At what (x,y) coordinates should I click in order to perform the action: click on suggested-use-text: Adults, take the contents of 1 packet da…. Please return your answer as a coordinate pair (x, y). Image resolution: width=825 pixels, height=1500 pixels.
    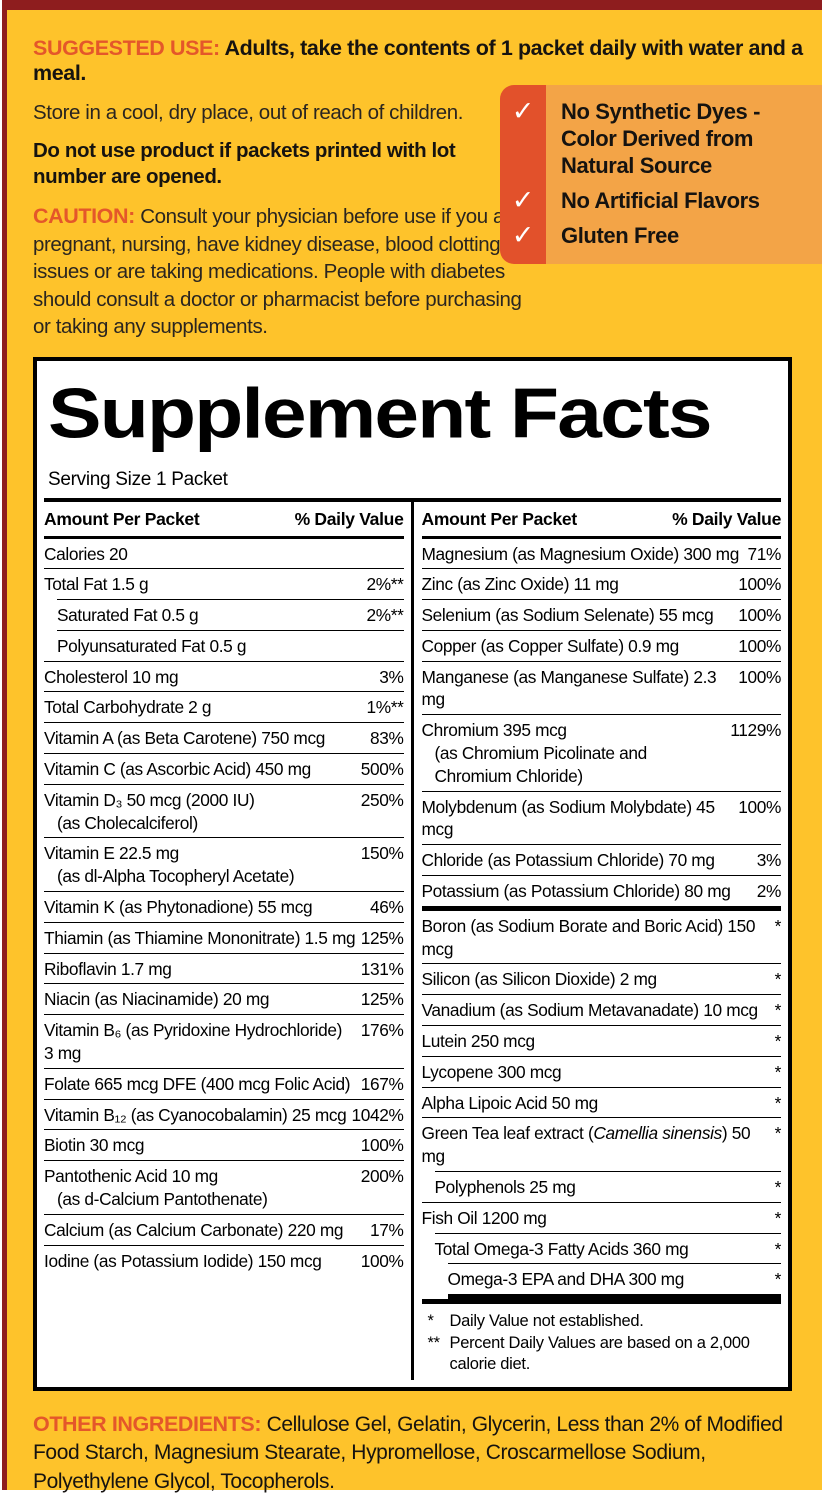
    Looking at the image, I should click on (418, 60).